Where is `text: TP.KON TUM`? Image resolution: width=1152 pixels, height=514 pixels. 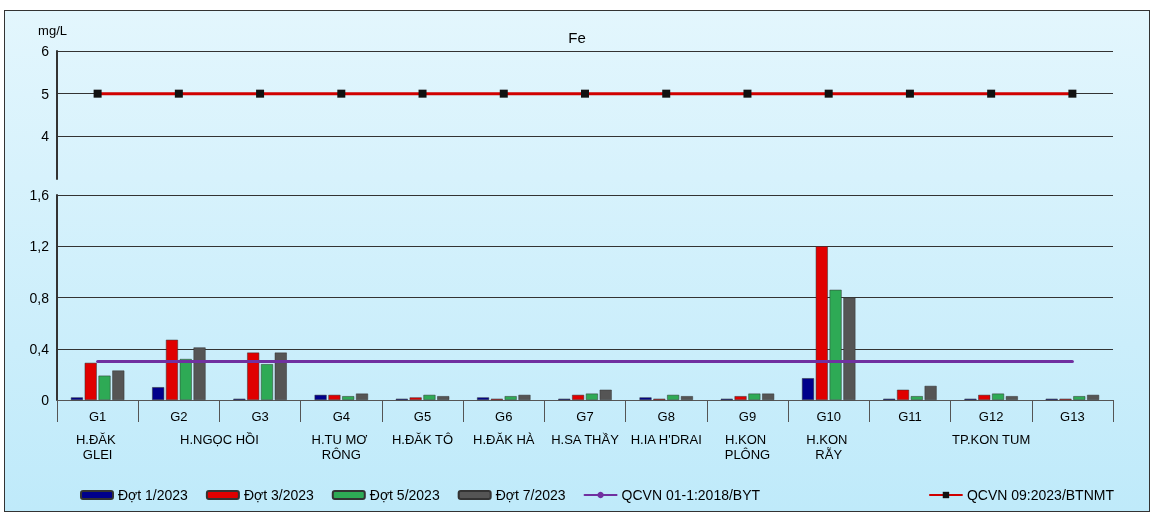
text: TP.KON TUM is located at coordinates (991, 439).